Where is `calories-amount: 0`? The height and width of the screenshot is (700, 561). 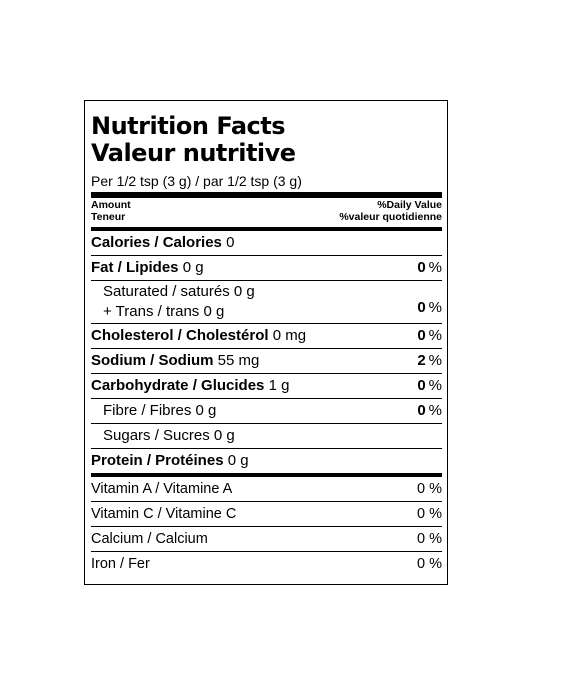 calories-amount: 0 is located at coordinates (230, 242).